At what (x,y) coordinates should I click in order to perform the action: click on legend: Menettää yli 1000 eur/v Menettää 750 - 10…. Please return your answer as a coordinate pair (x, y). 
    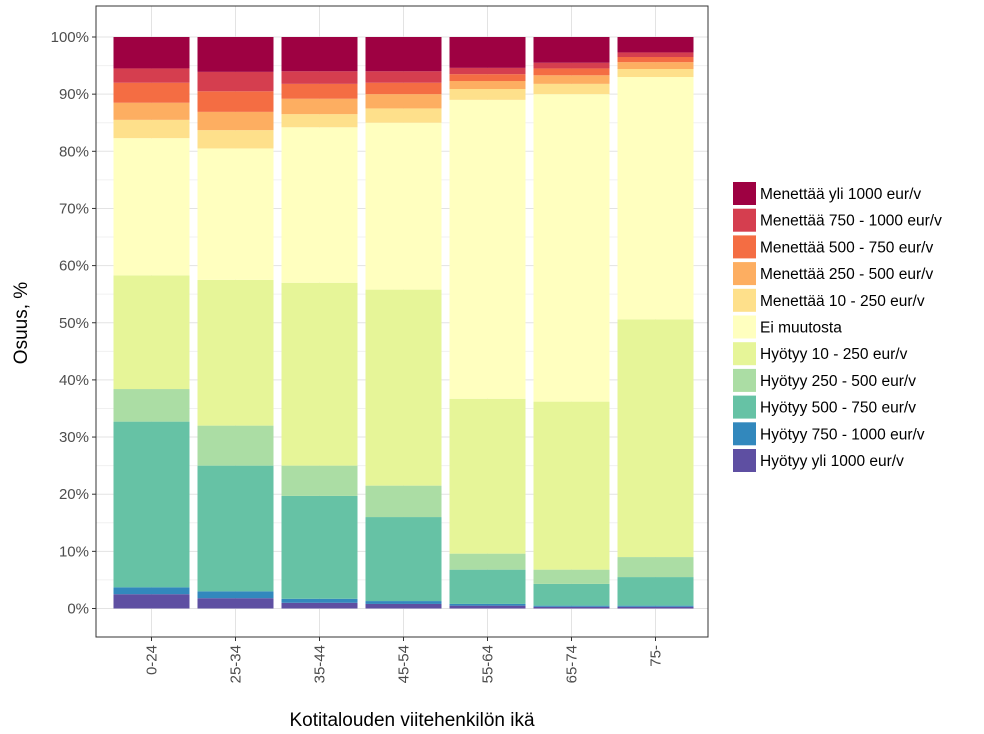
    Looking at the image, I should click on (837, 327).